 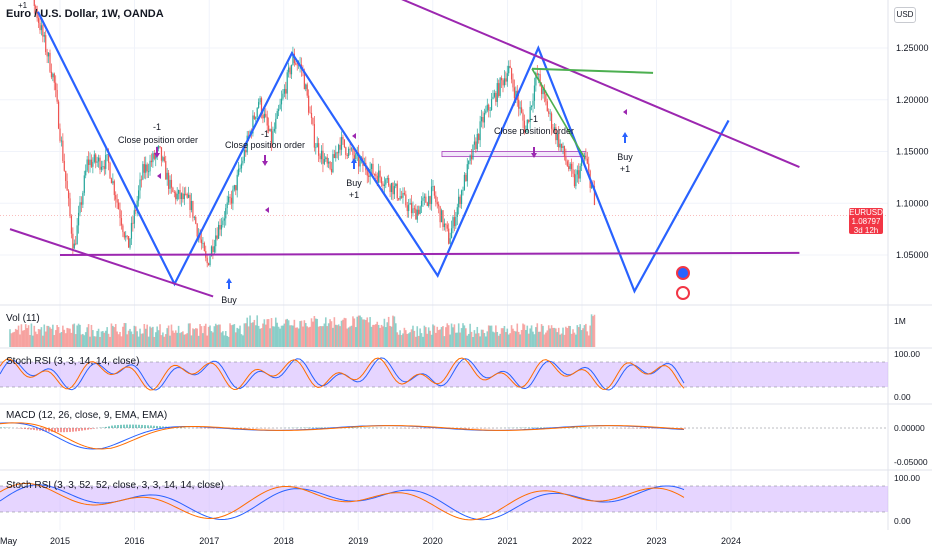 What do you see at coordinates (866, 230) in the screenshot?
I see `countdown: 3d 12h` at bounding box center [866, 230].